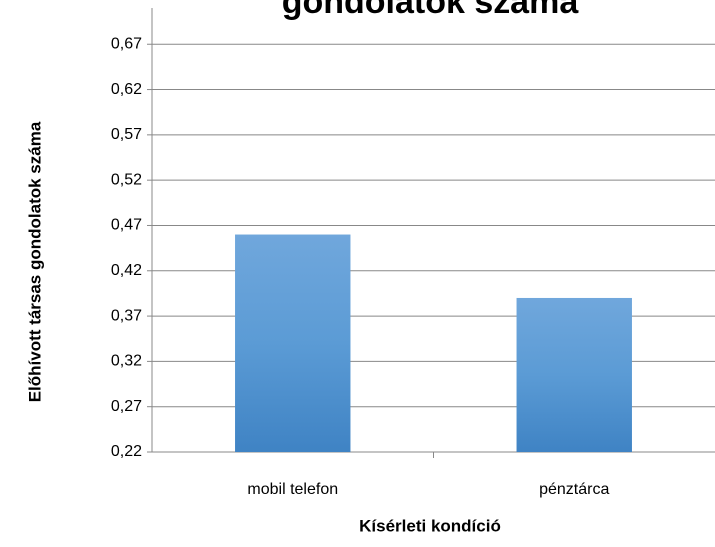 This screenshot has height=547, width=715. I want to click on y-tick-label: 0,52, so click(126, 179).